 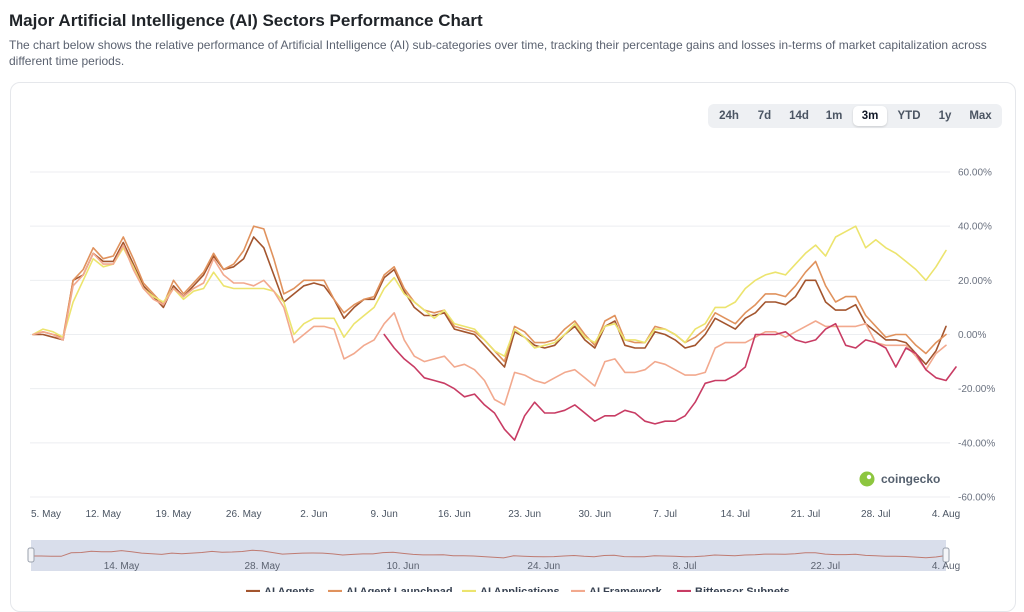 I want to click on x-tick-label: 2. Jun, so click(x=313, y=514).